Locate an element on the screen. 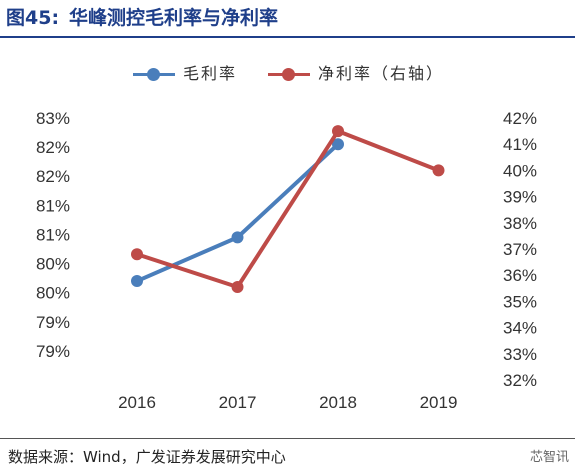 This screenshot has height=472, width=575. right-axis: 42% 41% 40% 39% 38% 37% 36% 35% 34% 33% 32% is located at coordinates (520, 249).